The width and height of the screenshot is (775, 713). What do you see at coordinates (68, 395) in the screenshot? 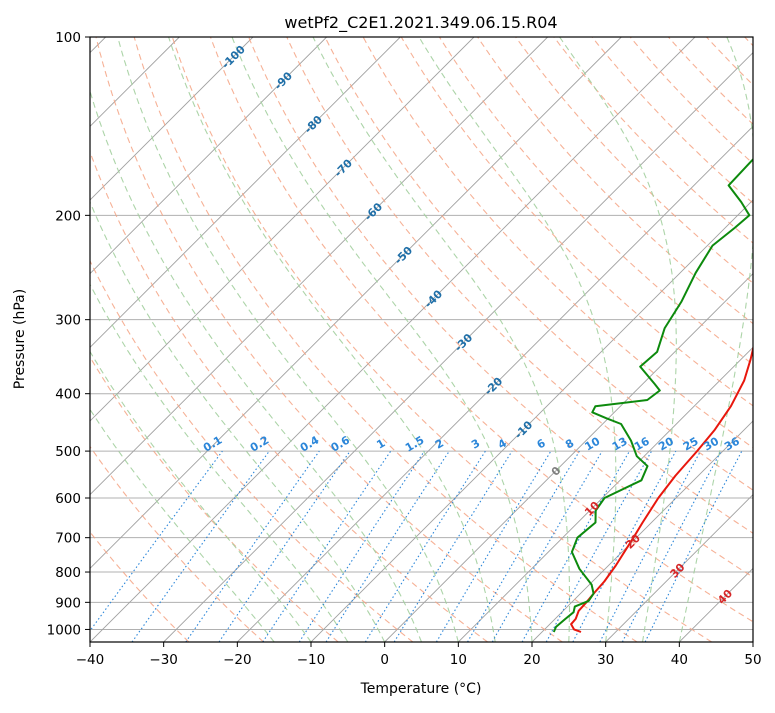
I see `y-tick-label: 400` at bounding box center [68, 395].